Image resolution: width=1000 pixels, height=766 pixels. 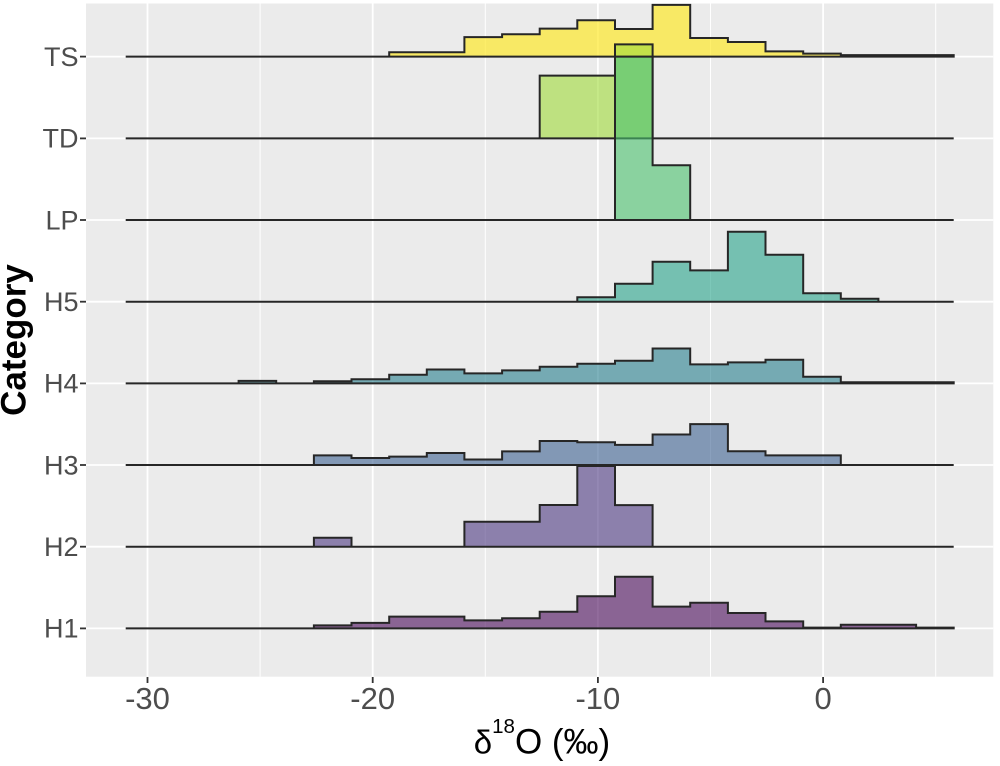 What do you see at coordinates (542, 738) in the screenshot?
I see `svg-text: δ18O (‰)` at bounding box center [542, 738].